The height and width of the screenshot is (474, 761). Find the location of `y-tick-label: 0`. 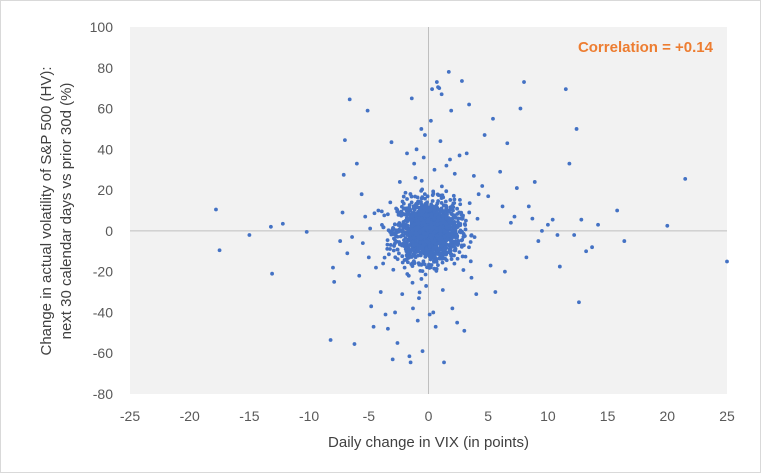

y-tick-label: 0 is located at coordinates (109, 231).